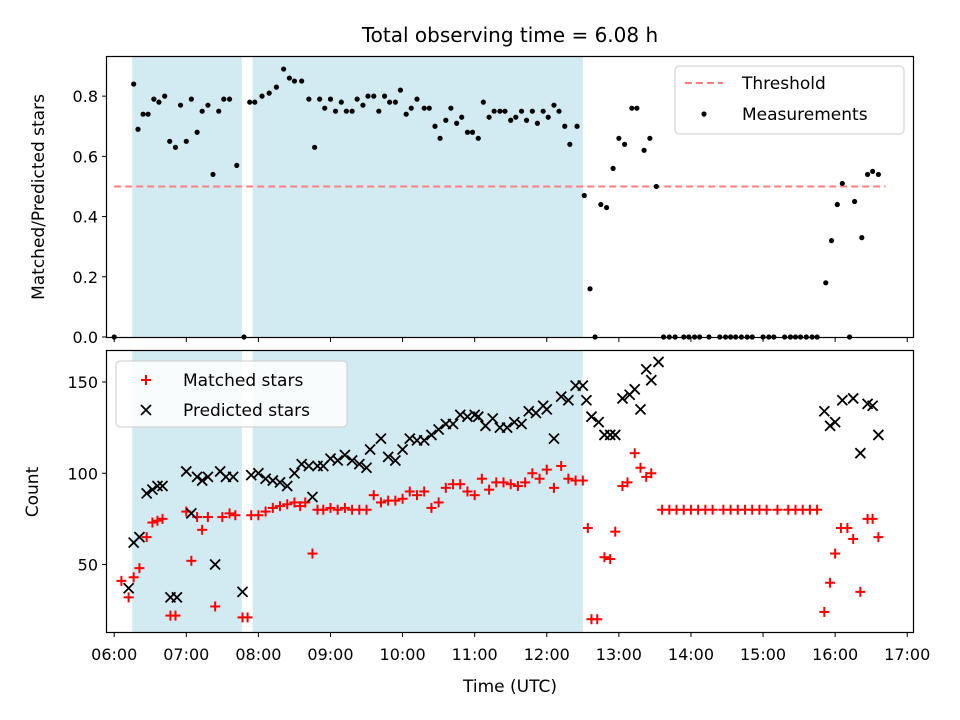  What do you see at coordinates (907, 654) in the screenshot?
I see `x-tick-label: 17:00` at bounding box center [907, 654].